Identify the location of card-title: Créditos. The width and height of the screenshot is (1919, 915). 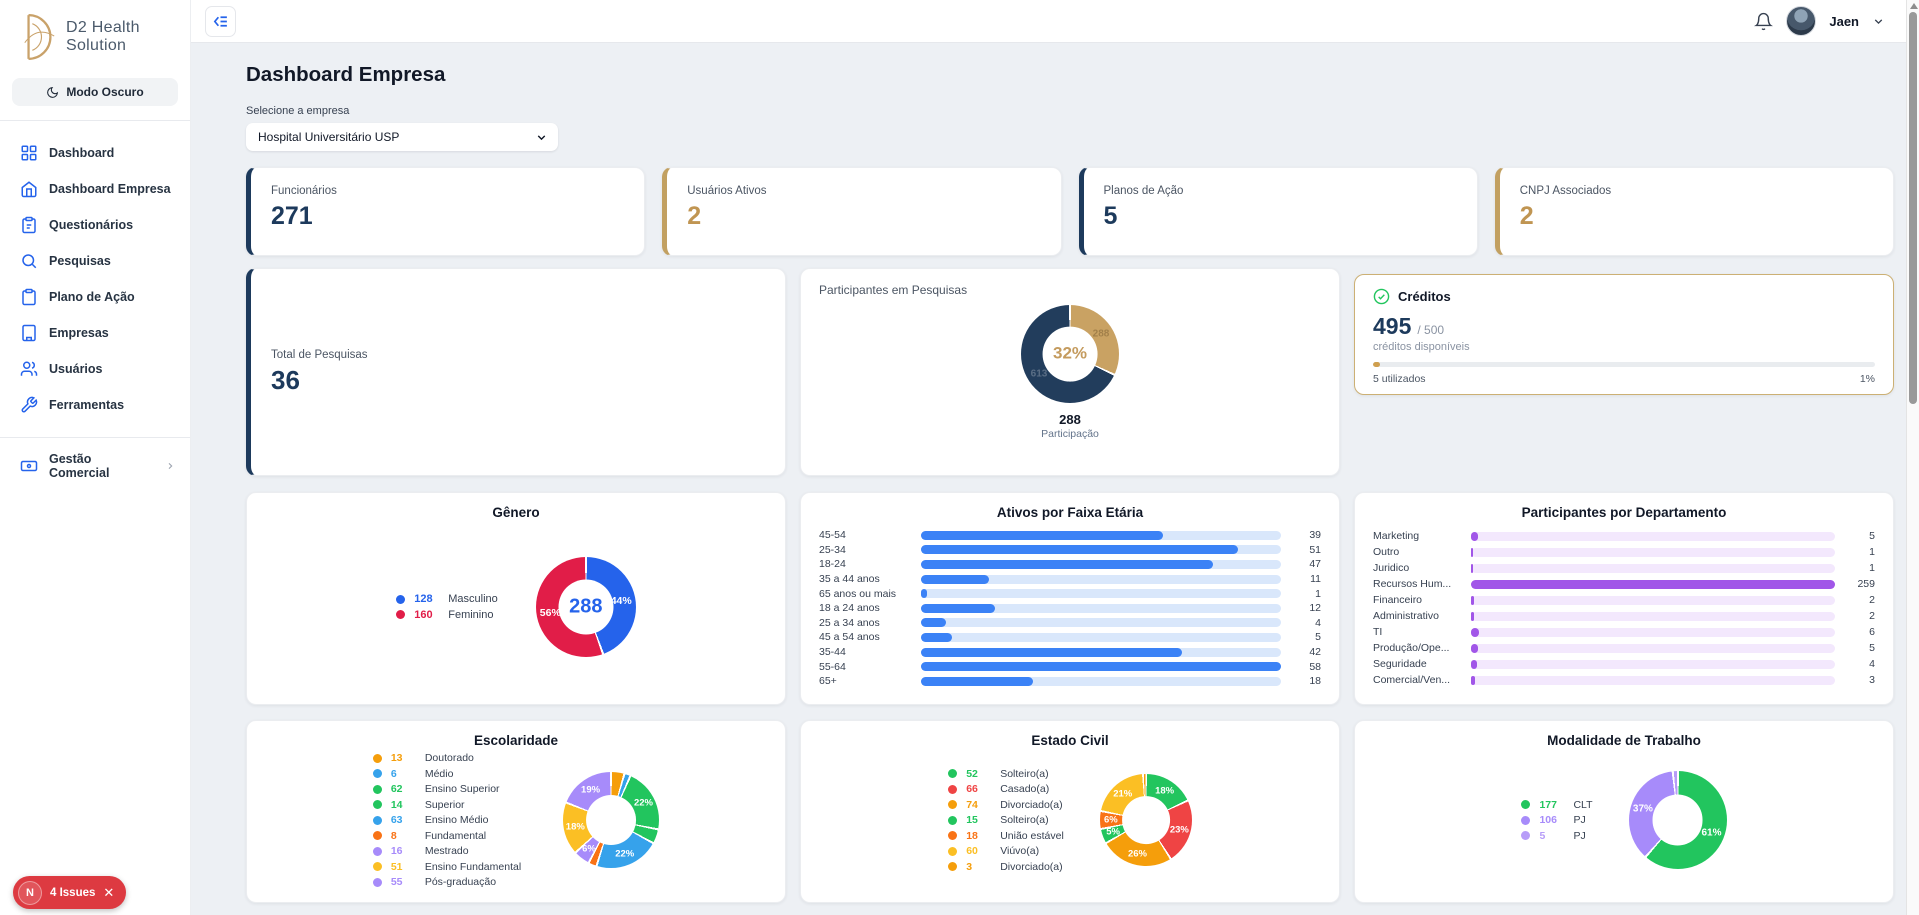
(1424, 296).